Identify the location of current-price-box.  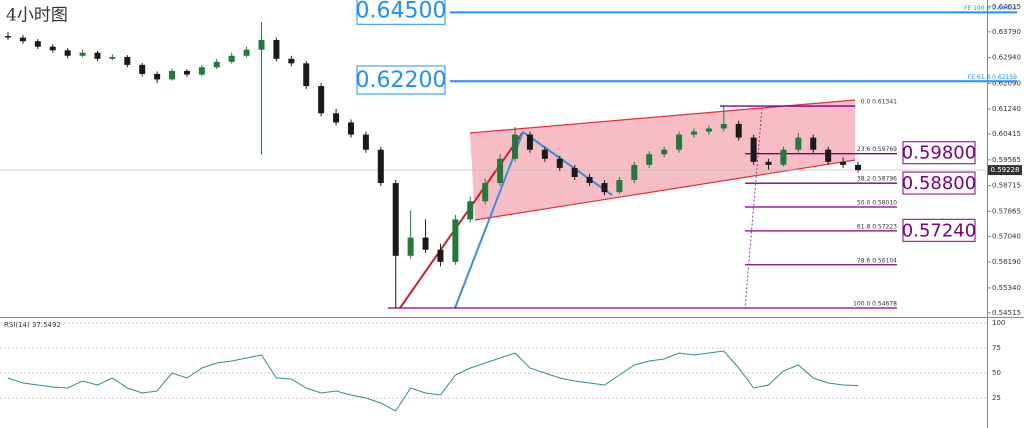
(1005, 170).